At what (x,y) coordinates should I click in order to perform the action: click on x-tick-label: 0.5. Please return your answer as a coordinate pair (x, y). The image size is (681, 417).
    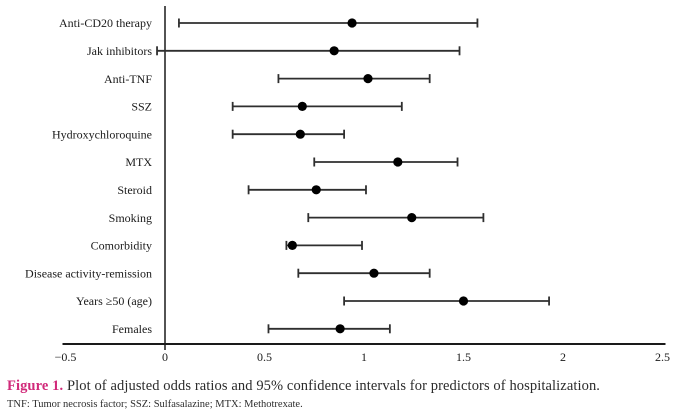
    Looking at the image, I should click on (264, 357).